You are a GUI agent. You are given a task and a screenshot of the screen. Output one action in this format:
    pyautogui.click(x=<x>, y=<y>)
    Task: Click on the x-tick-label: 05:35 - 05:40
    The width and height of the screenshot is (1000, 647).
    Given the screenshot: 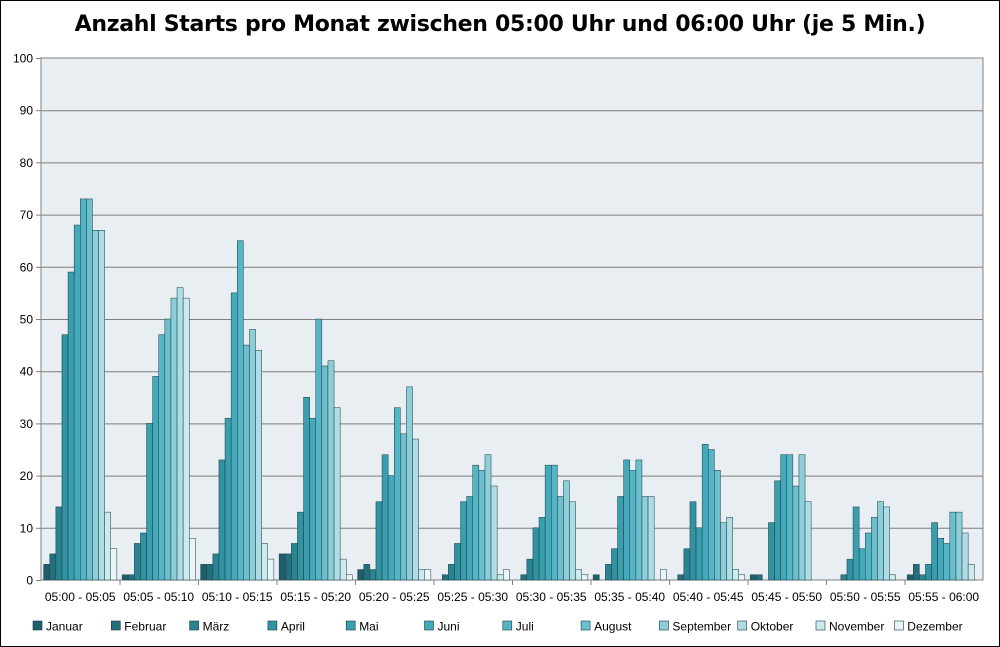 What is the action you would take?
    pyautogui.click(x=629, y=597)
    